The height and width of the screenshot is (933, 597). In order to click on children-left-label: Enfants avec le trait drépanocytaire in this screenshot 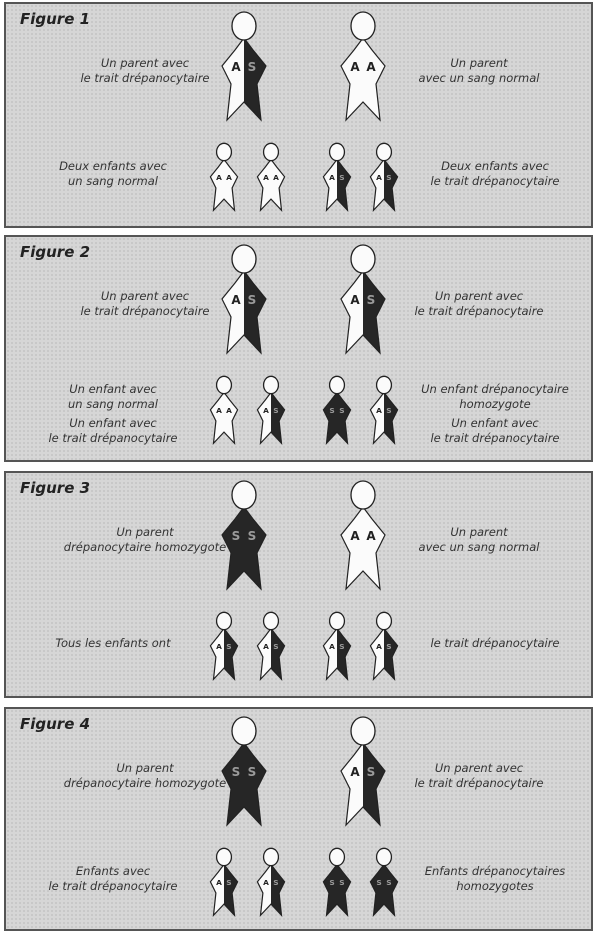, I will do `click(113, 879)`.